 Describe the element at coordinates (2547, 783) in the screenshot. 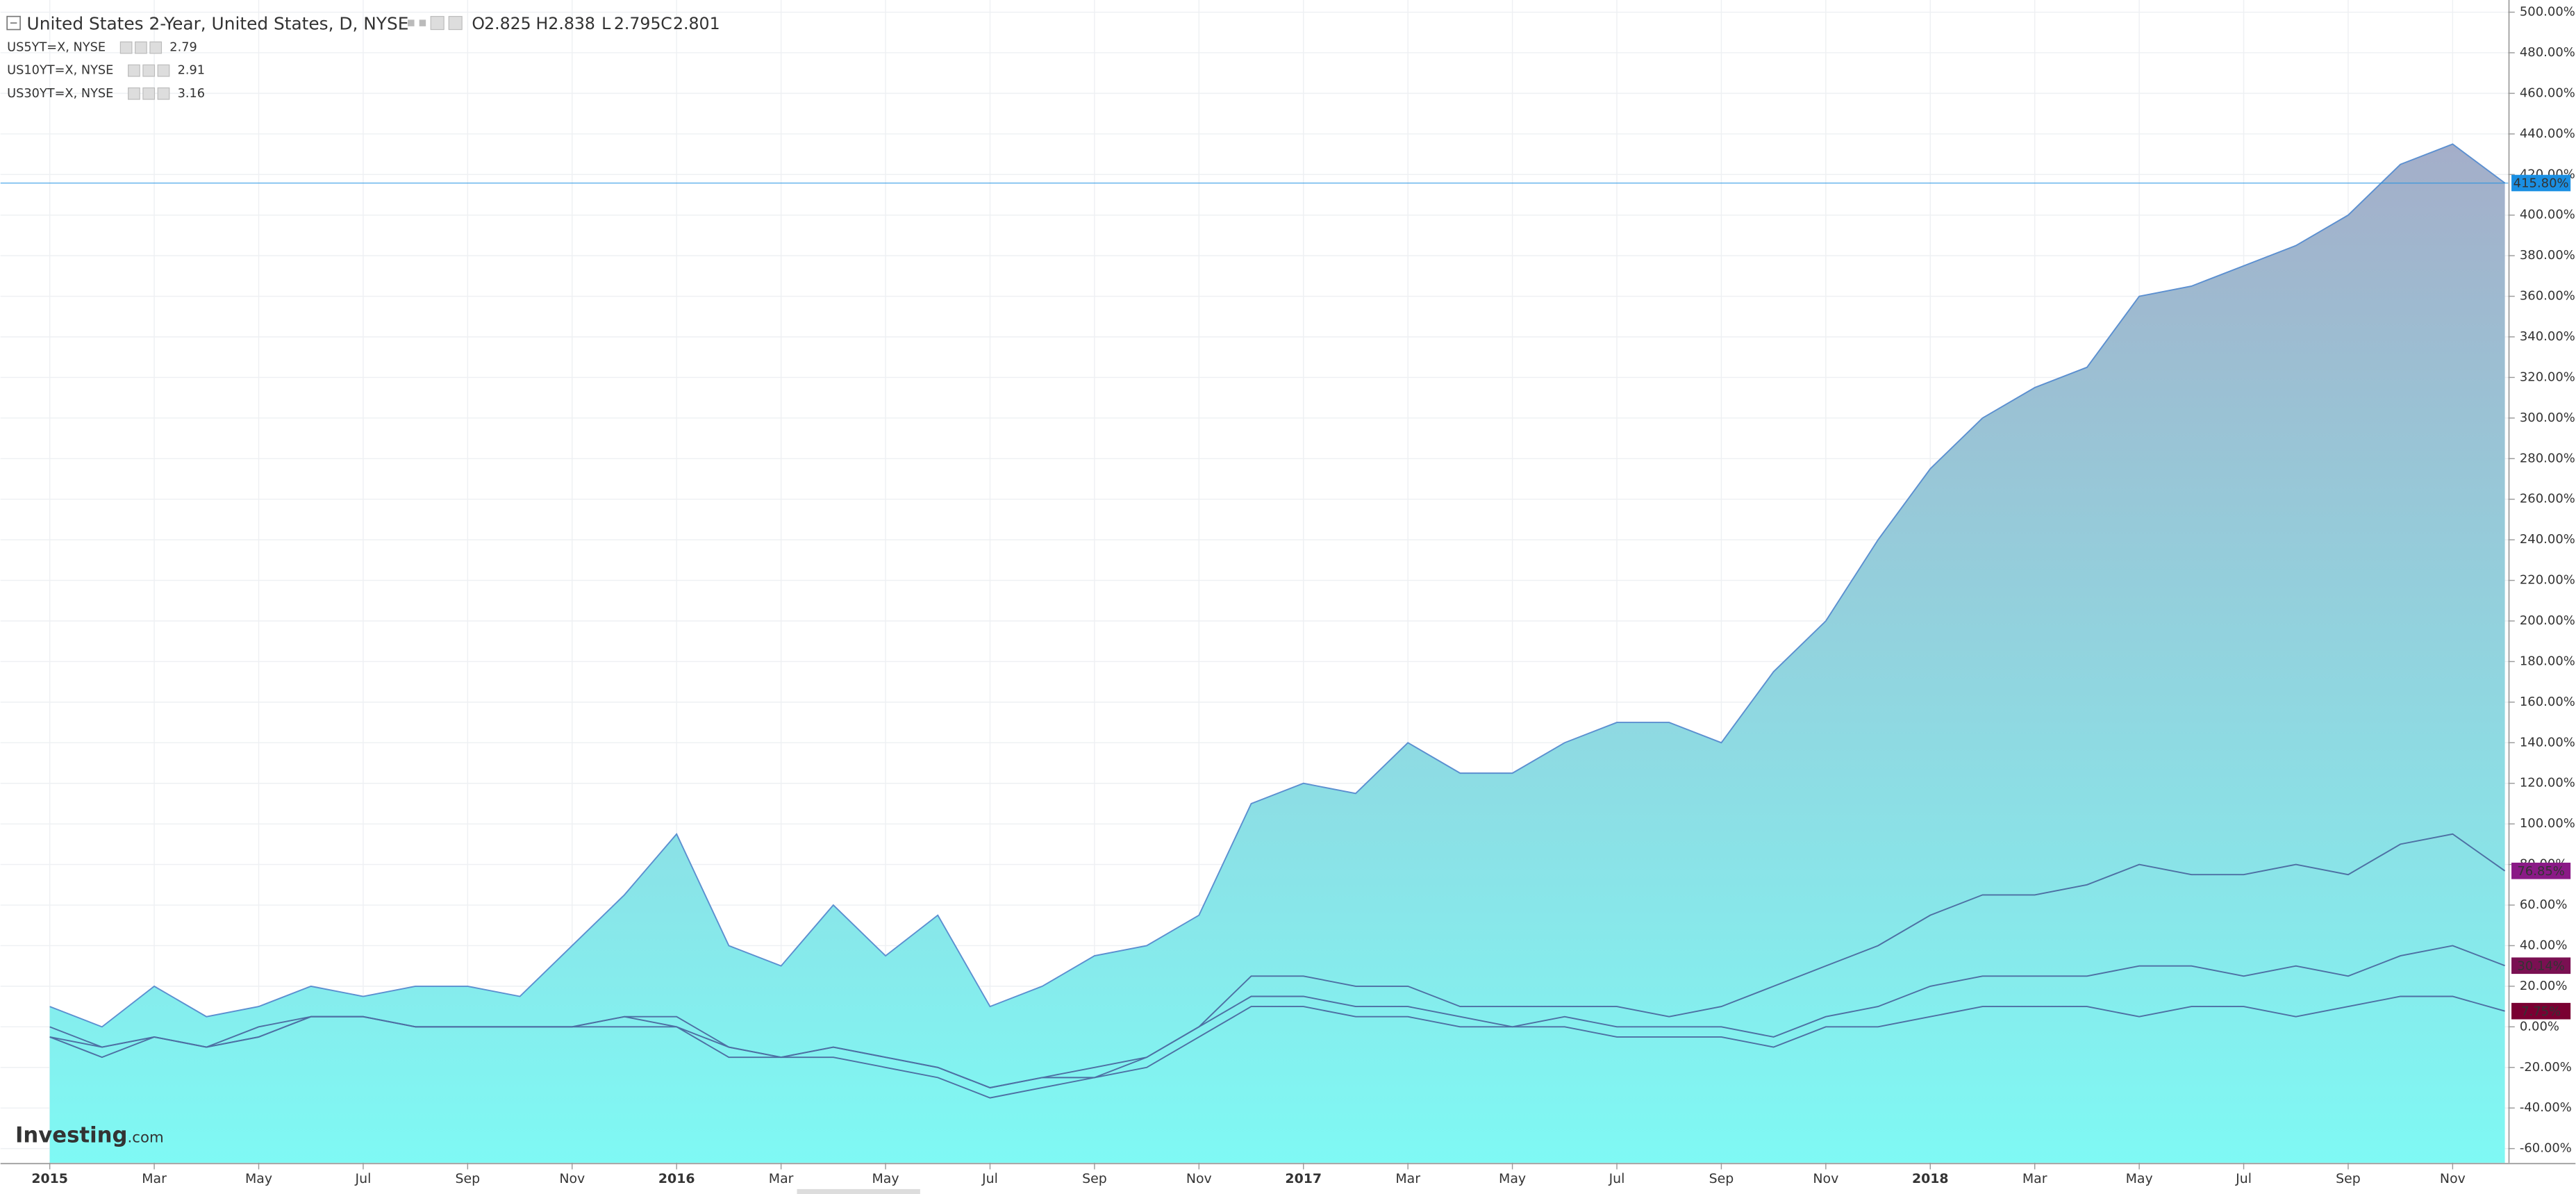

I see `y-tick-label: 120.00%` at that location.